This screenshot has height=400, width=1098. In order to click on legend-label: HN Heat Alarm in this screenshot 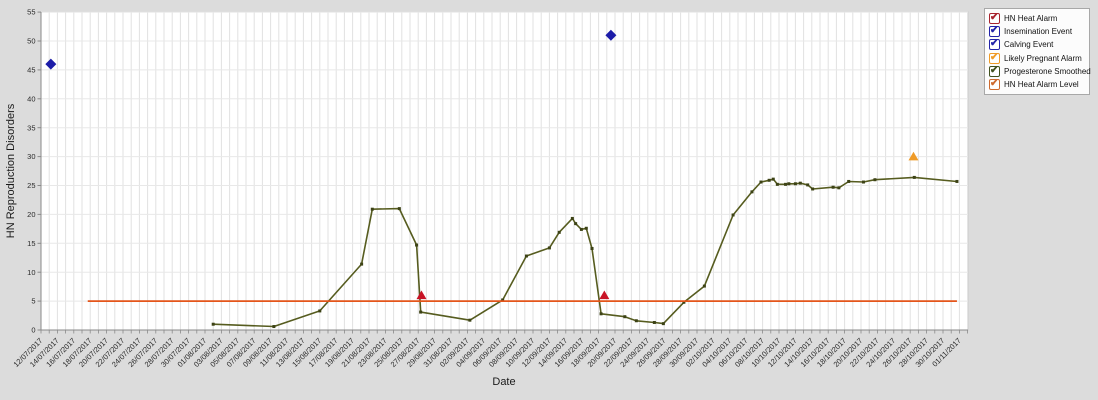, I will do `click(1031, 18)`.